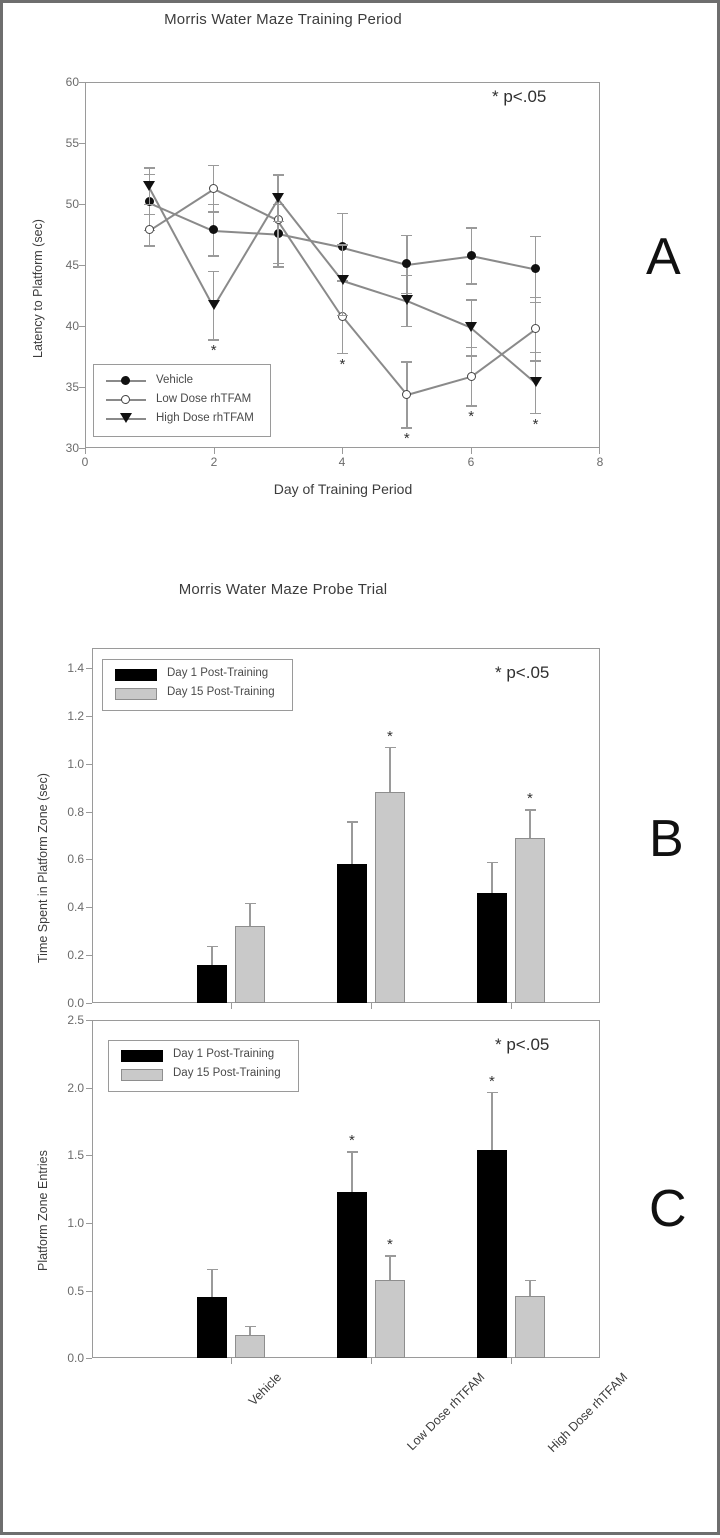 The width and height of the screenshot is (720, 1538). Describe the element at coordinates (75, 1003) in the screenshot. I see `panel-b-ytick: 0.0` at that location.